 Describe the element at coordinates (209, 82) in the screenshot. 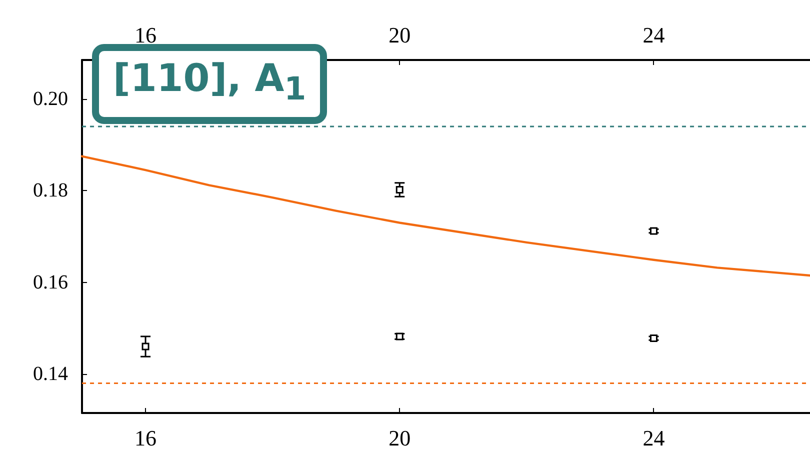

I see `annotation: [110], A$_{1}$` at that location.